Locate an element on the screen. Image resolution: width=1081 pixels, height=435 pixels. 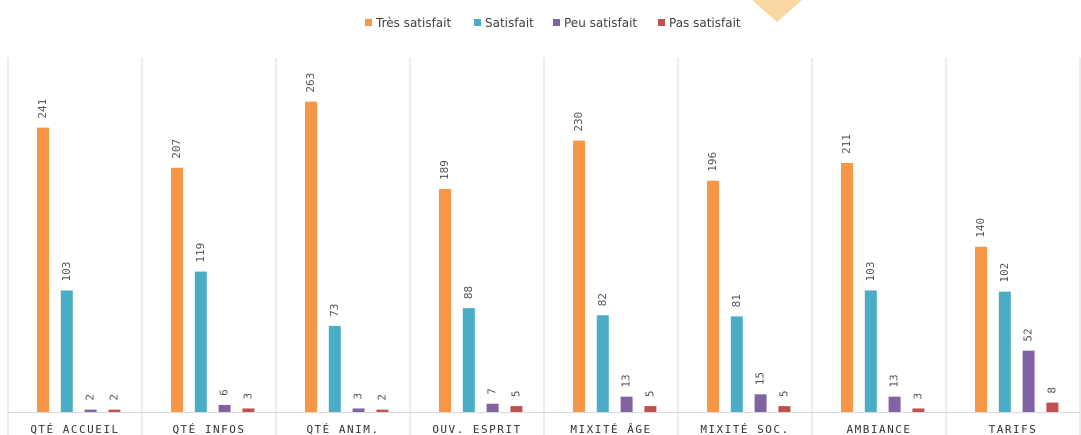
bar-satisfait-qte-accueil is located at coordinates (66, 351).